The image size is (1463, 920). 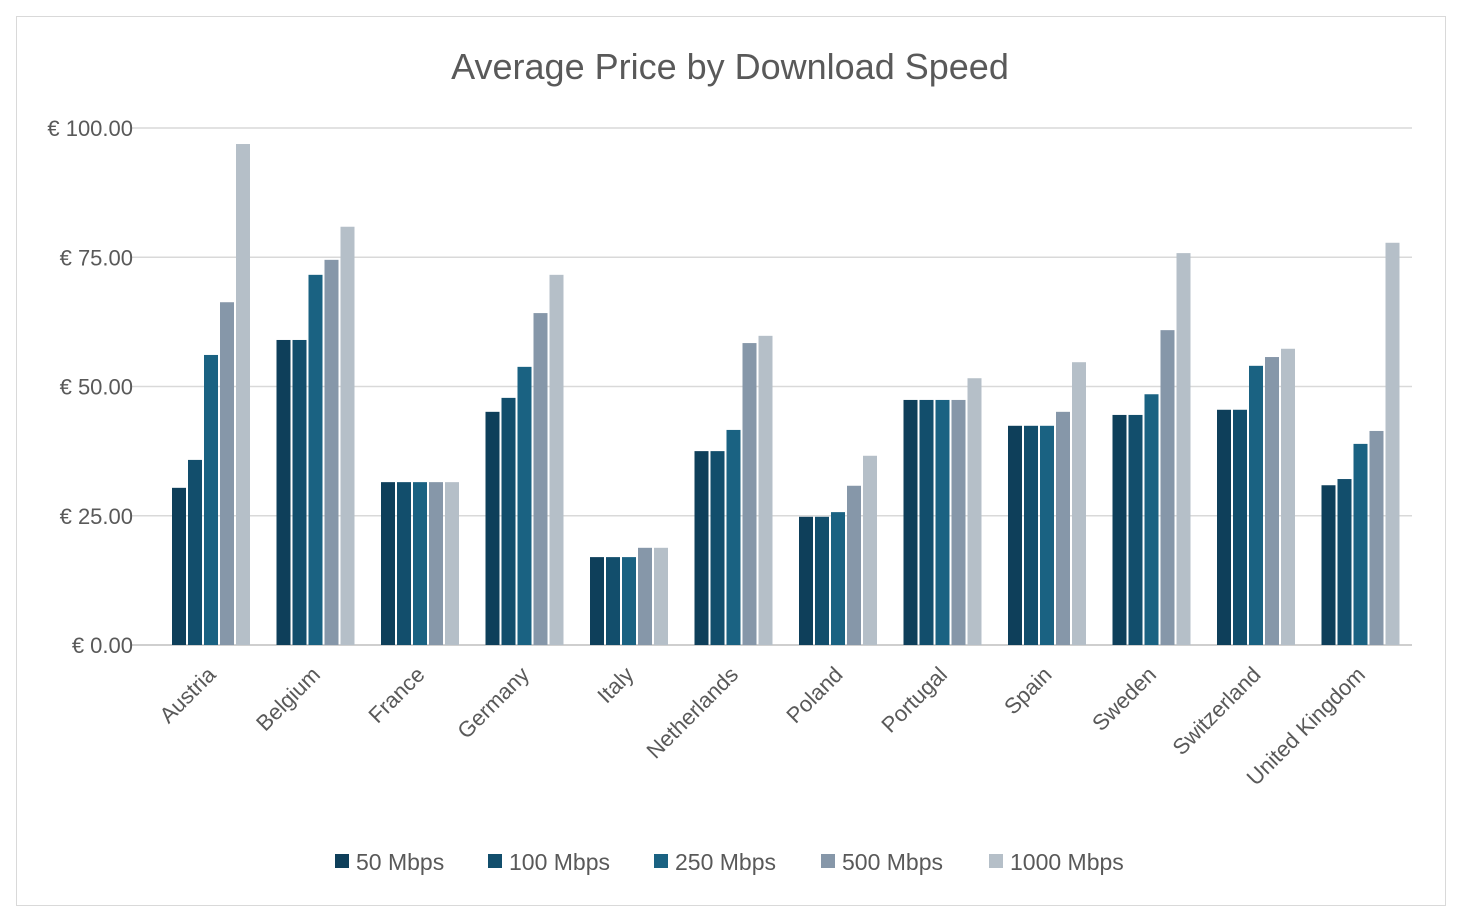 What do you see at coordinates (102, 645) in the screenshot?
I see `y-tick-label: € 0.00` at bounding box center [102, 645].